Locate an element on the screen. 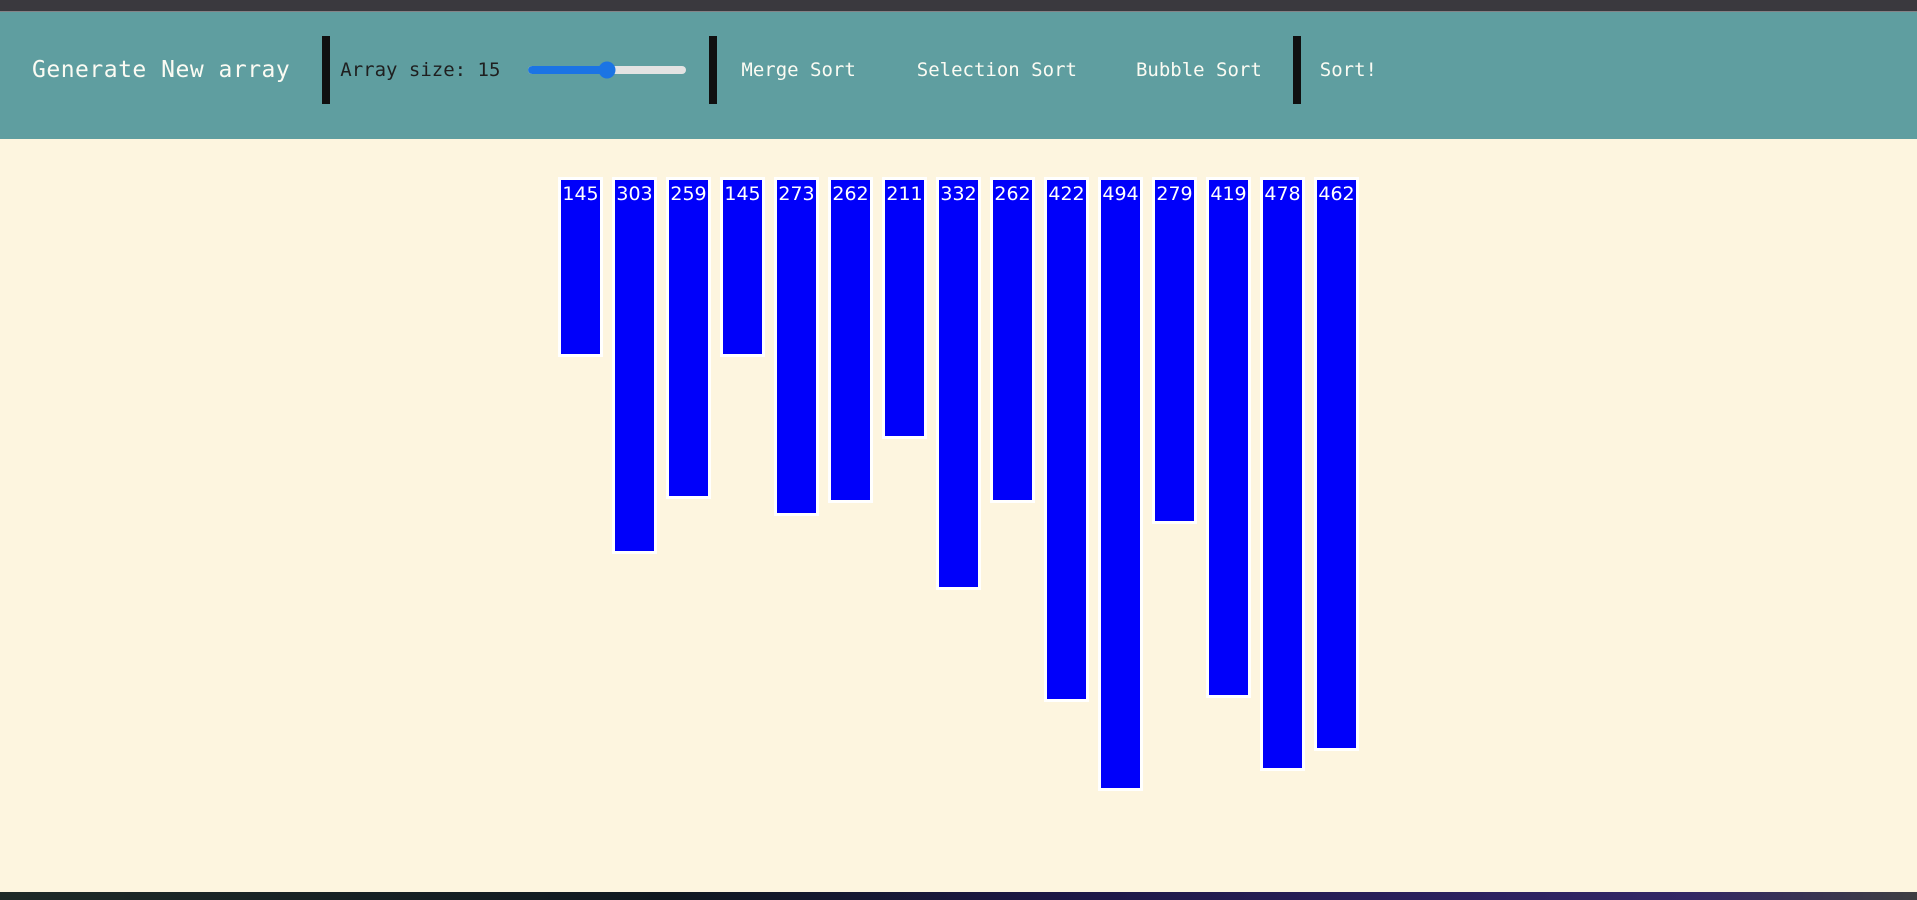 This screenshot has width=1917, height=900. array-bar: 273 is located at coordinates (796, 346).